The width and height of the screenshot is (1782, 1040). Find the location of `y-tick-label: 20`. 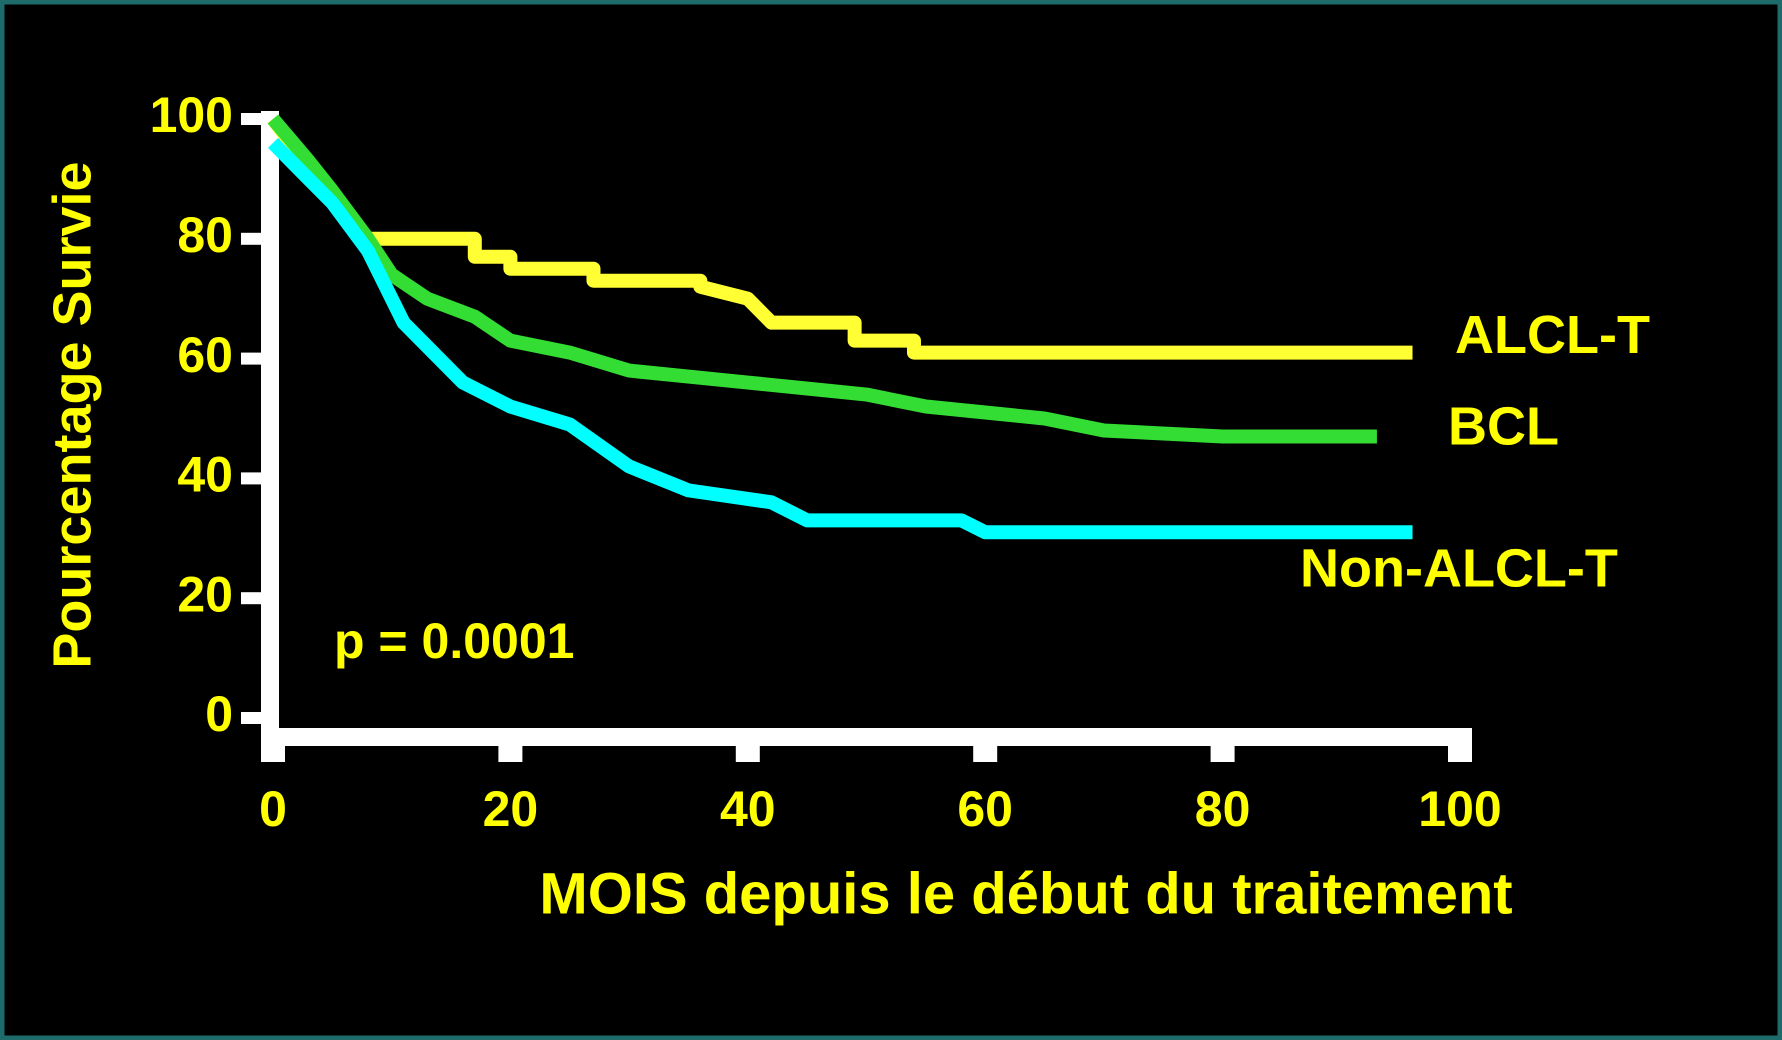

y-tick-label: 20 is located at coordinates (205, 594).